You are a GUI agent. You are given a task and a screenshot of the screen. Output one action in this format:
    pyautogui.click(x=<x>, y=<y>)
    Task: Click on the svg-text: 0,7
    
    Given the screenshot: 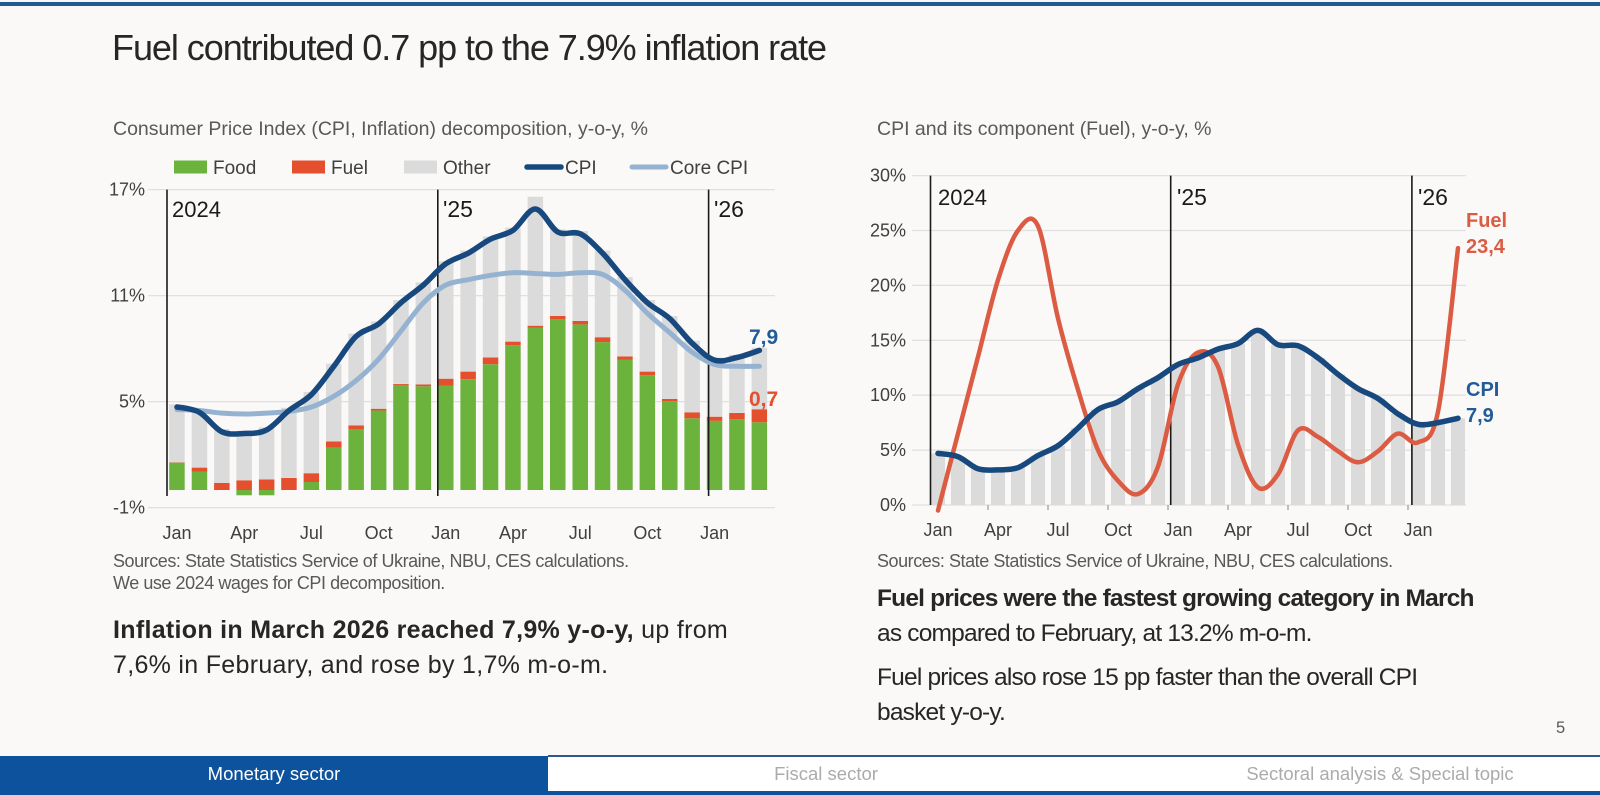 What is the action you would take?
    pyautogui.click(x=763, y=399)
    